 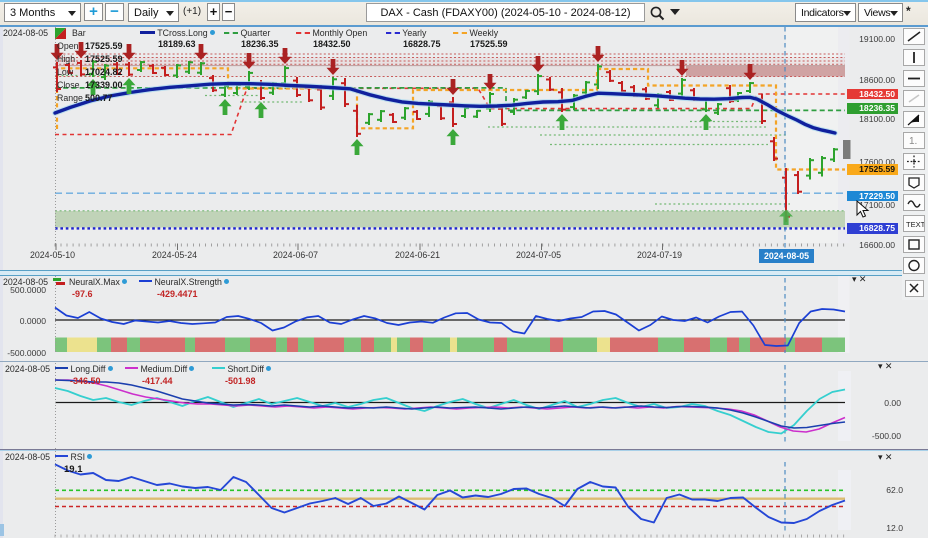 What do you see at coordinates (913, 141) in the screenshot?
I see `svg-text: 1.` at bounding box center [913, 141].